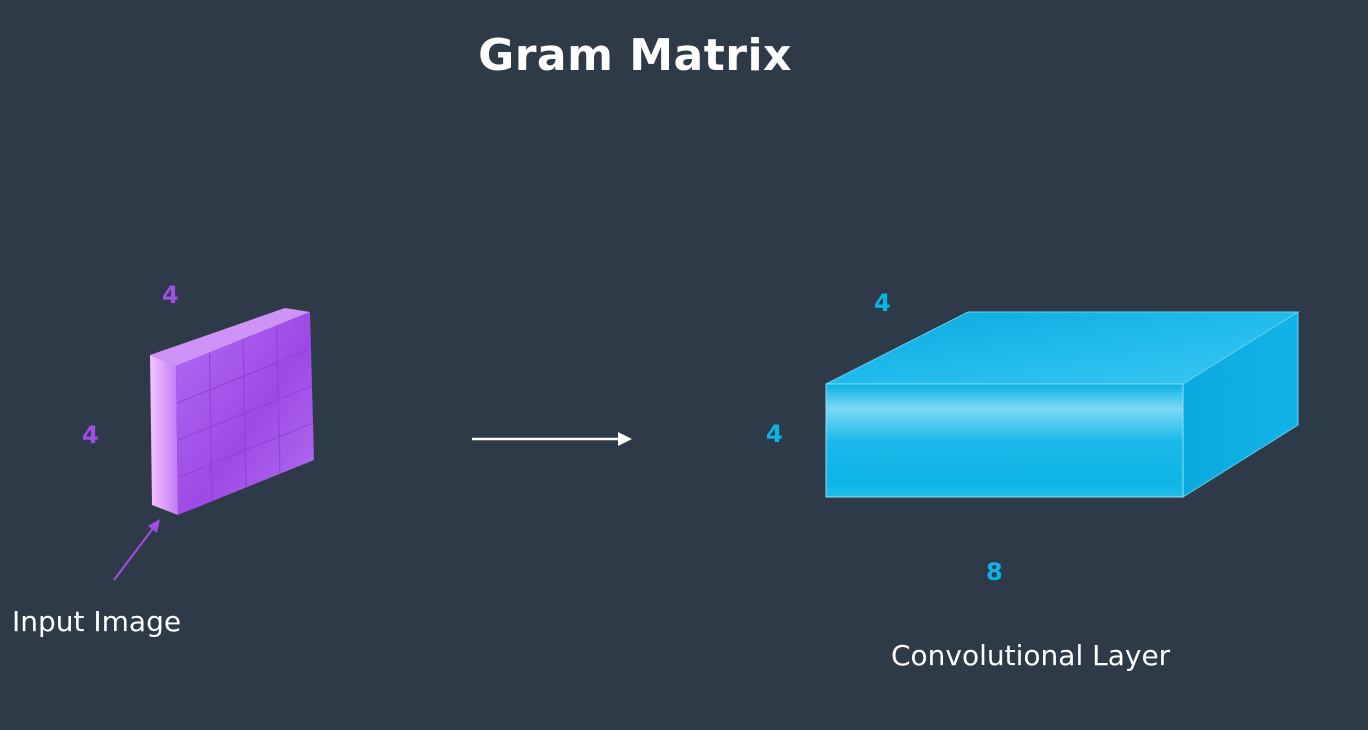 The height and width of the screenshot is (730, 1368). What do you see at coordinates (136, 550) in the screenshot?
I see `input-pointer-arrow` at bounding box center [136, 550].